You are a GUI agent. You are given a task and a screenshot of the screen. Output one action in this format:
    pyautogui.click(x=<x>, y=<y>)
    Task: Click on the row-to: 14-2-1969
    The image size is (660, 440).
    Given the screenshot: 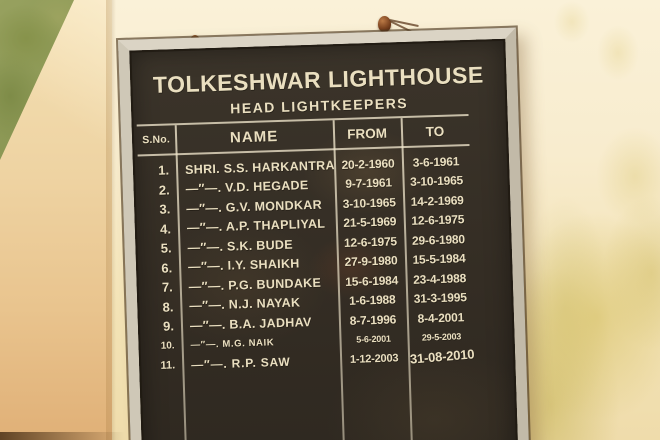 What is the action you would take?
    pyautogui.click(x=437, y=200)
    